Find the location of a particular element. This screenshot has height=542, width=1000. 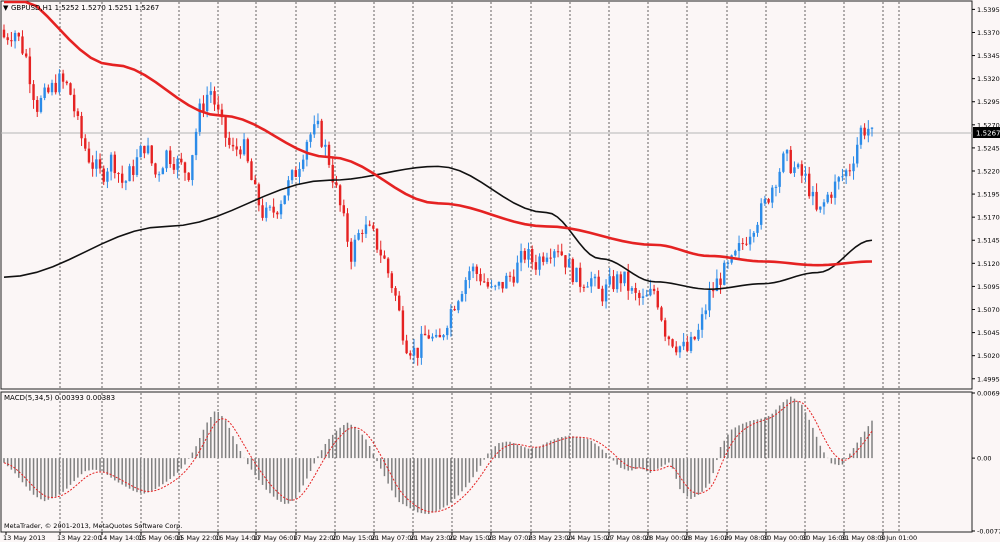

time-tick-label: 3 Jun 01:00 is located at coordinates (898, 538).